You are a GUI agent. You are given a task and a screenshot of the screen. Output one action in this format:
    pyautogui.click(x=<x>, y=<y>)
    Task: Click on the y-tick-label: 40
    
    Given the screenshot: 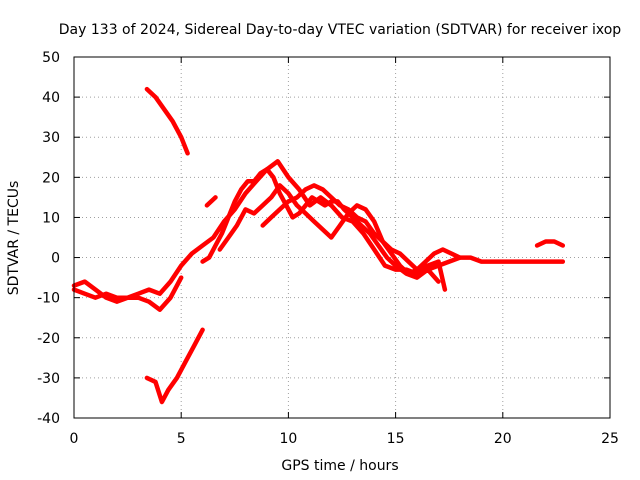 What is the action you would take?
    pyautogui.click(x=51, y=98)
    